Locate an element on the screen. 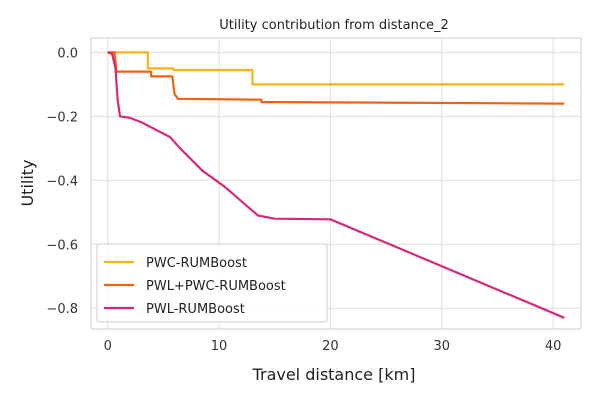 Image resolution: width=600 pixels, height=400 pixels. y-tick-label: −0.4 is located at coordinates (62, 181).